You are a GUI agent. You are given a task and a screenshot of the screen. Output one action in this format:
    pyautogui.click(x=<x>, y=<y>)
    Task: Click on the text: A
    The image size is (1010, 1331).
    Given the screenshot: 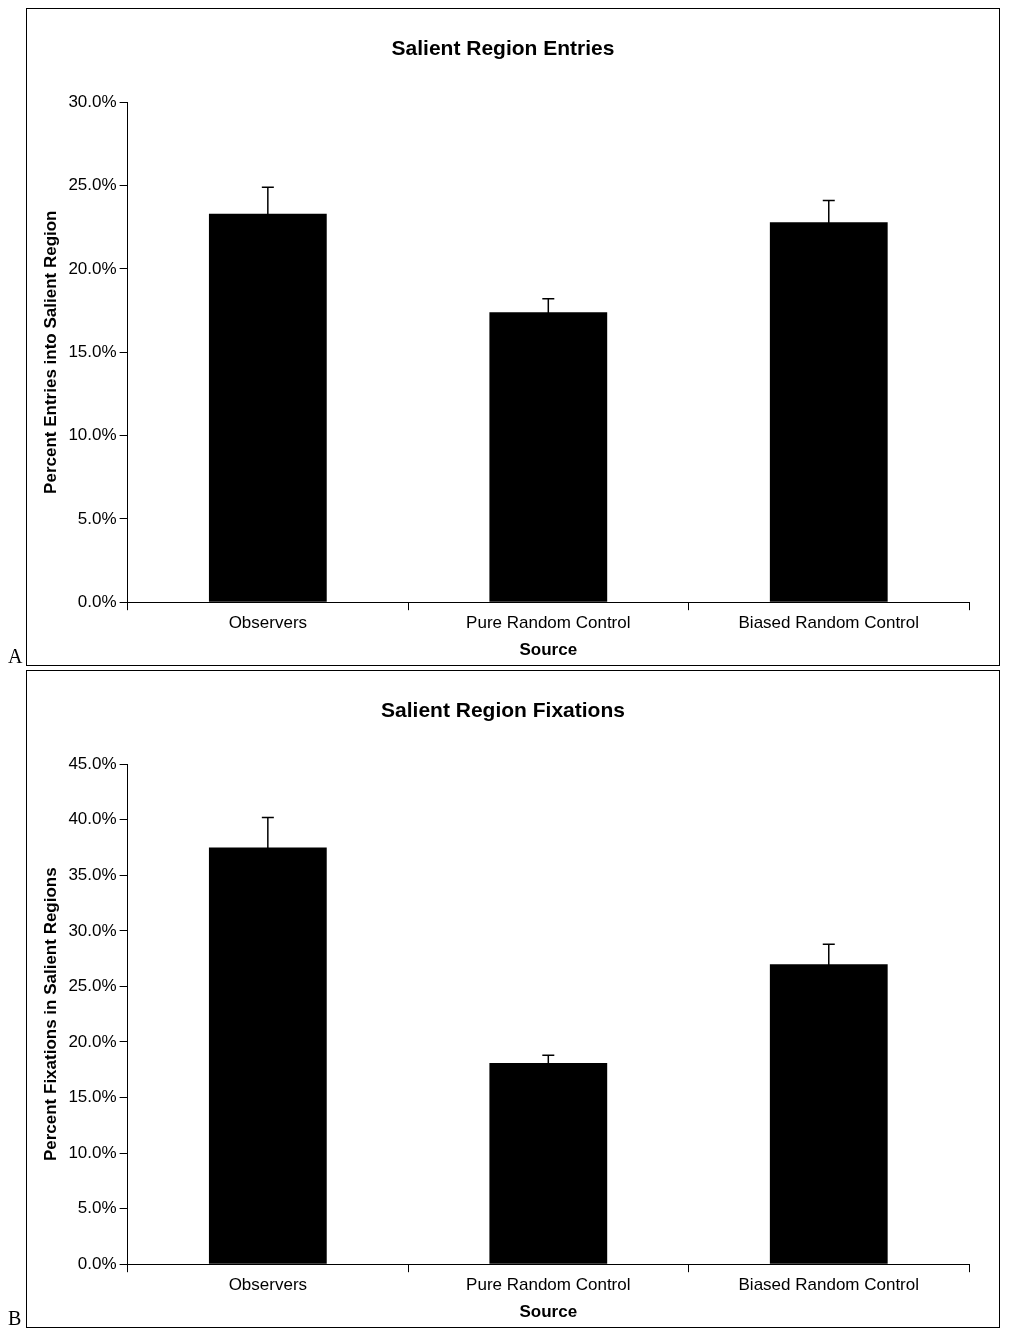 What is the action you would take?
    pyautogui.click(x=15, y=656)
    